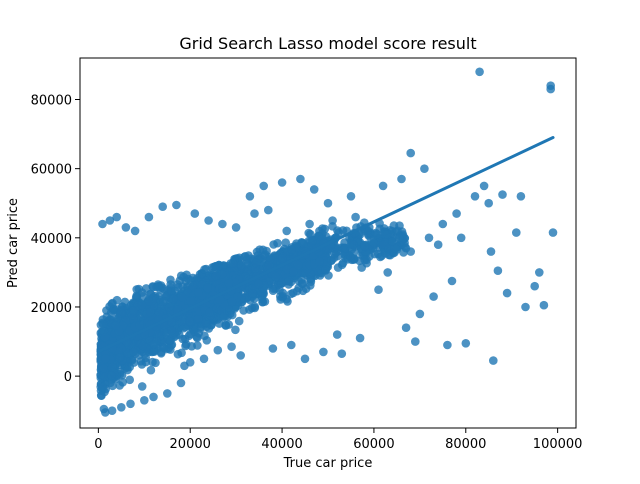 Image resolution: width=640 pixels, height=484 pixels. What do you see at coordinates (55, 239) in the screenshot?
I see `y-axis-ticks: 0 20000 40000 60000 80000` at bounding box center [55, 239].